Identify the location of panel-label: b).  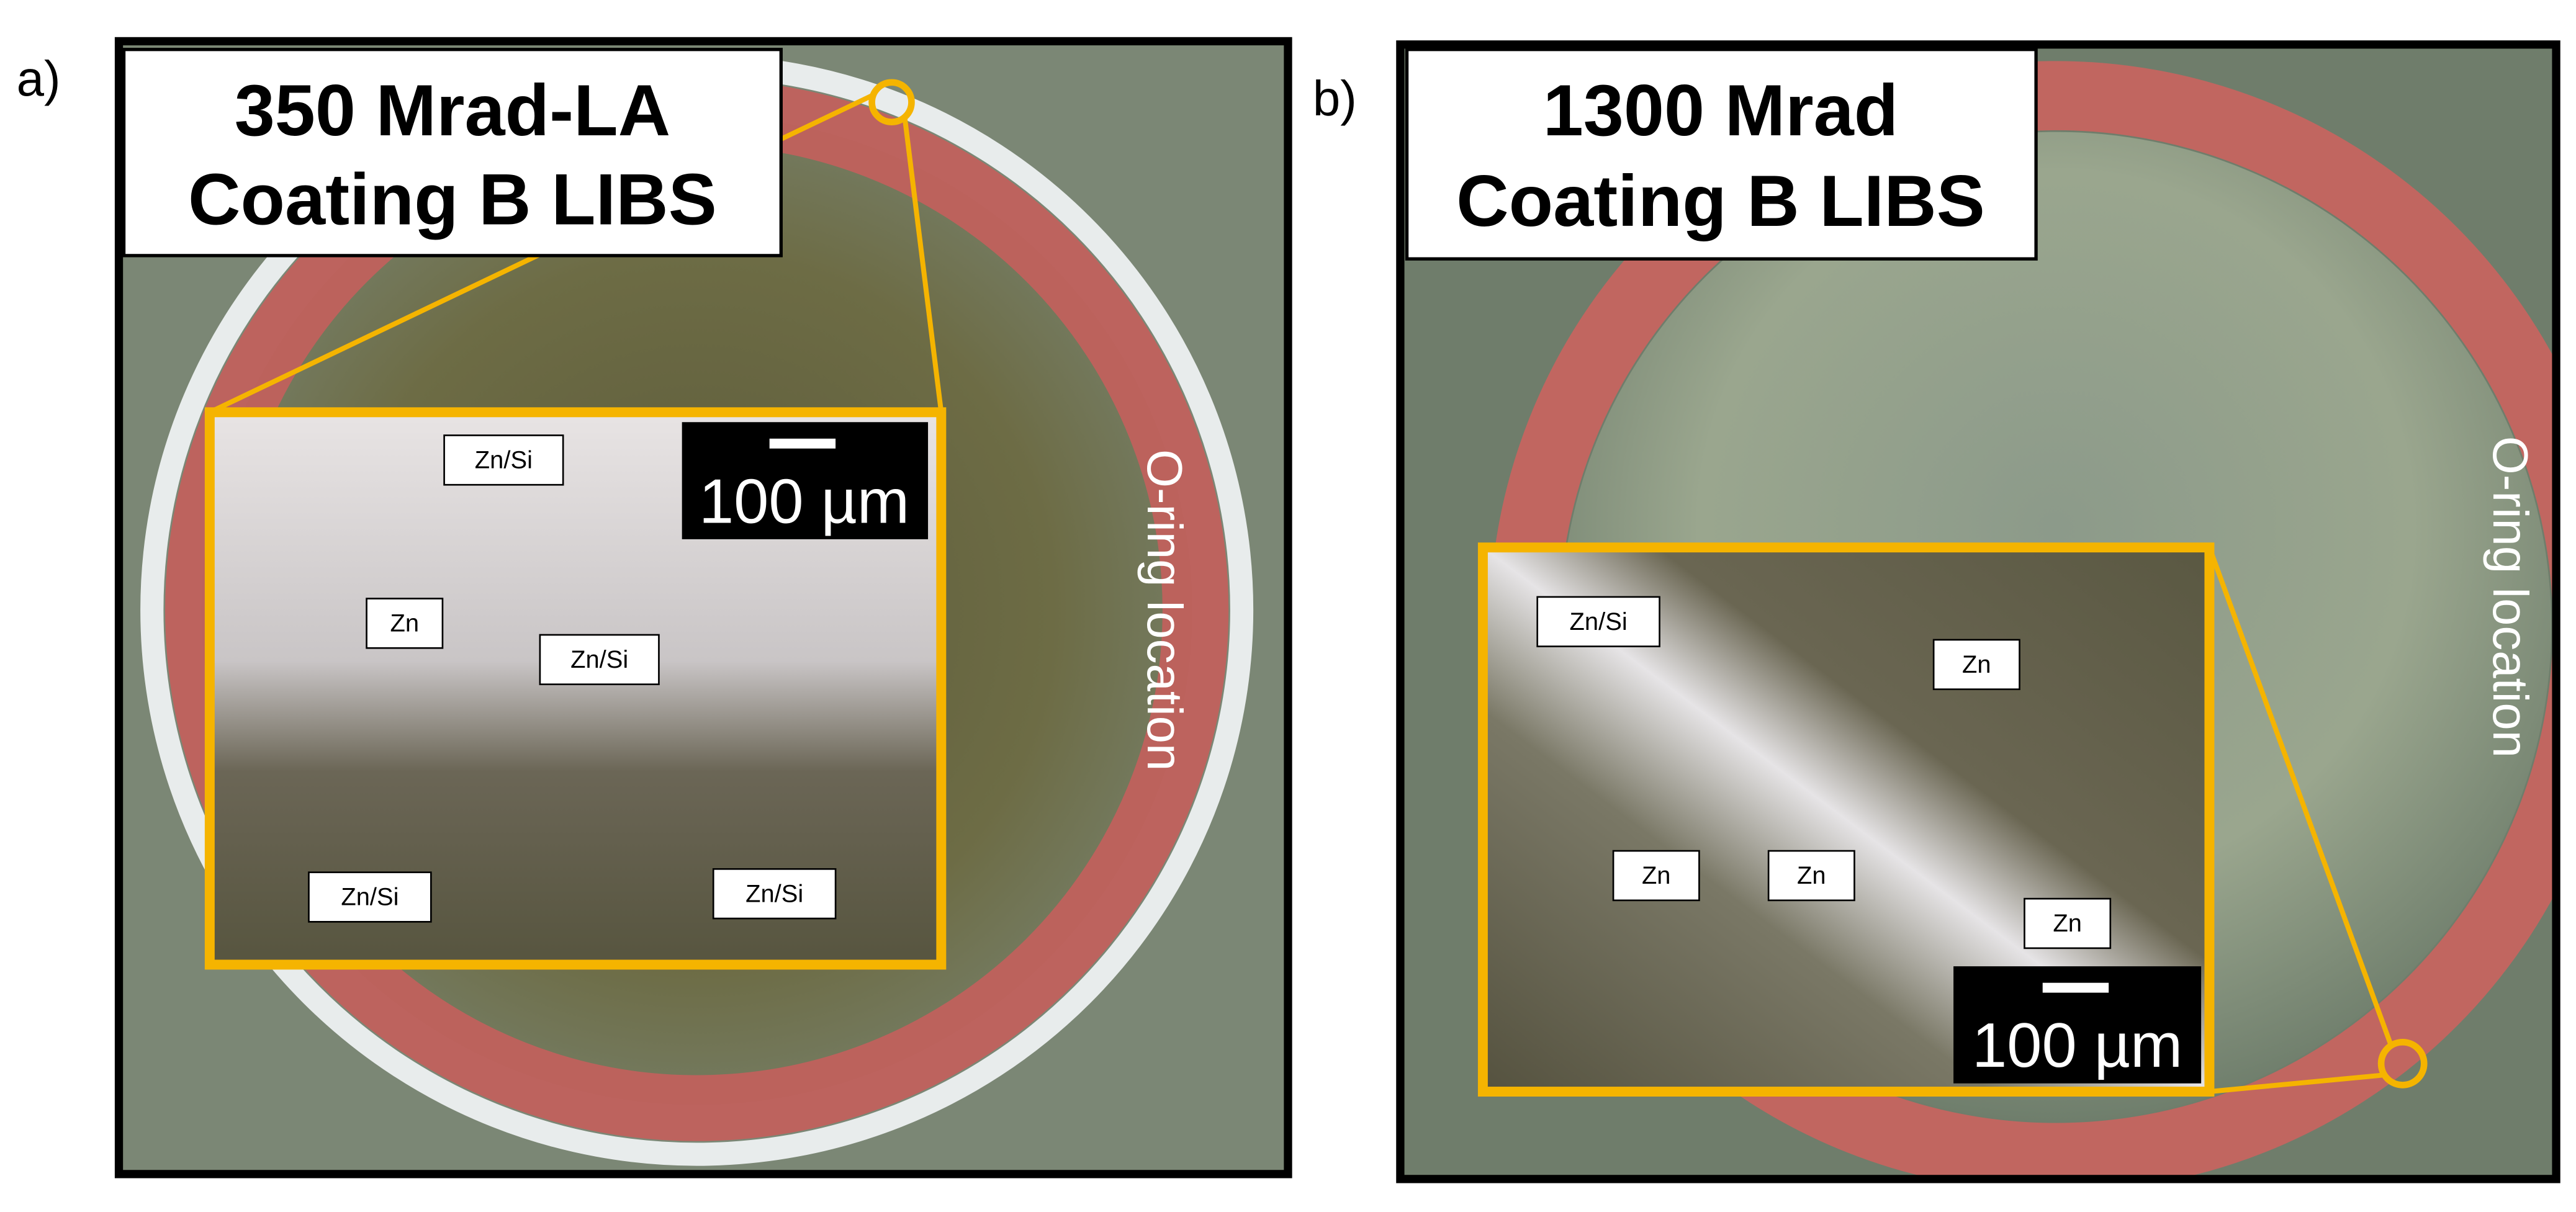
(1335, 99).